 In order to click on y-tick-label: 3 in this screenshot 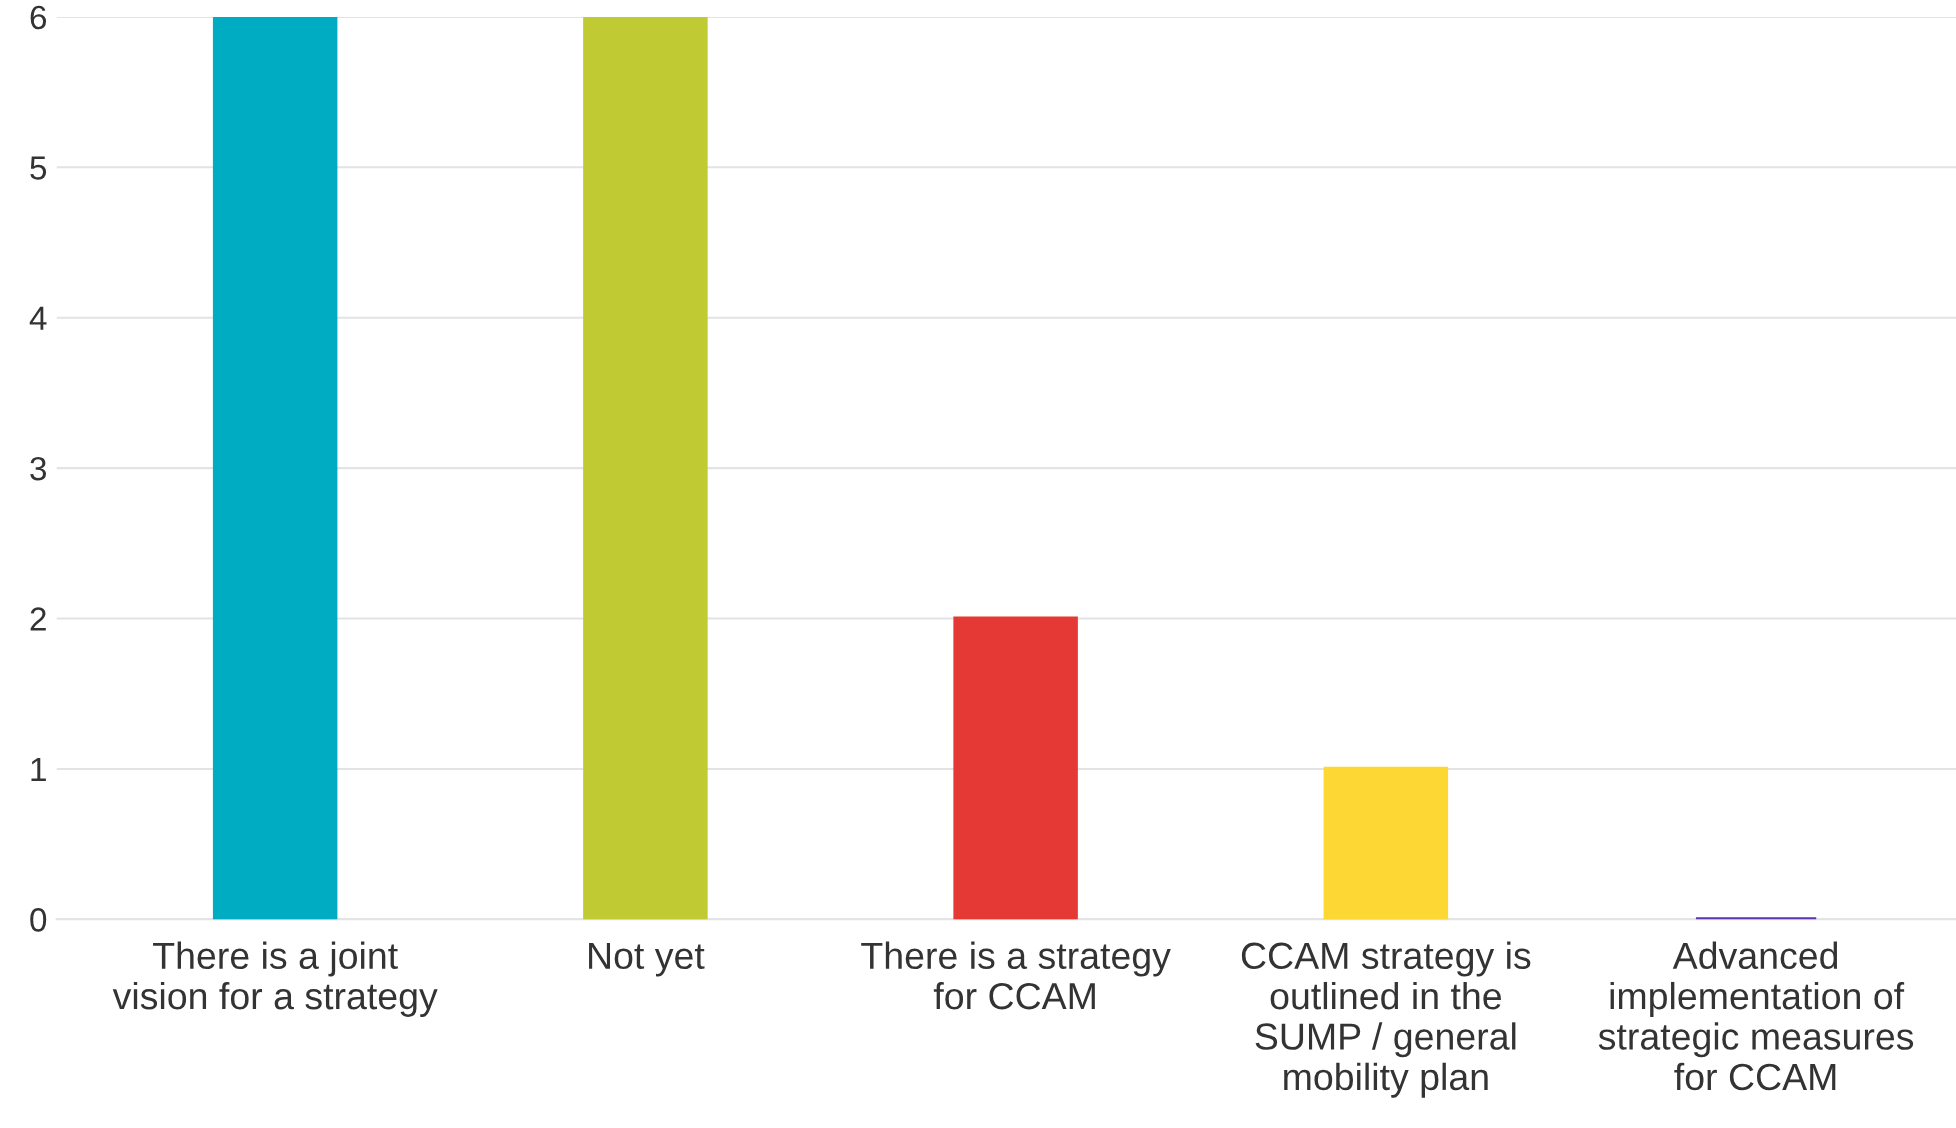, I will do `click(38, 468)`.